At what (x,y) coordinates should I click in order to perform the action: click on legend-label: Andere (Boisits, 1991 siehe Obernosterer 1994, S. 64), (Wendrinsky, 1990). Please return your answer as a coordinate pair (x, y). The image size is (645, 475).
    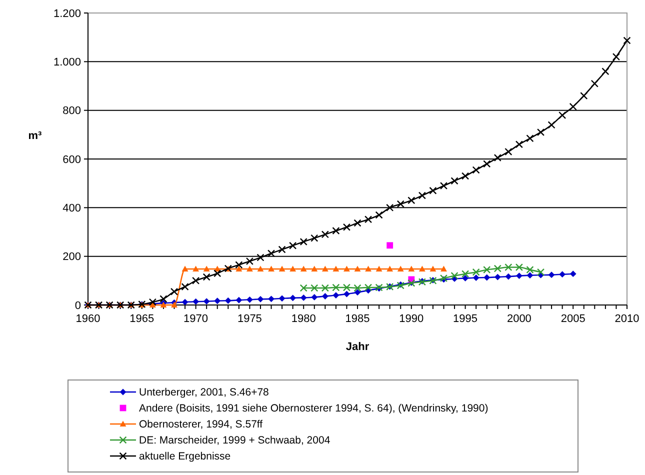
    Looking at the image, I should click on (313, 408).